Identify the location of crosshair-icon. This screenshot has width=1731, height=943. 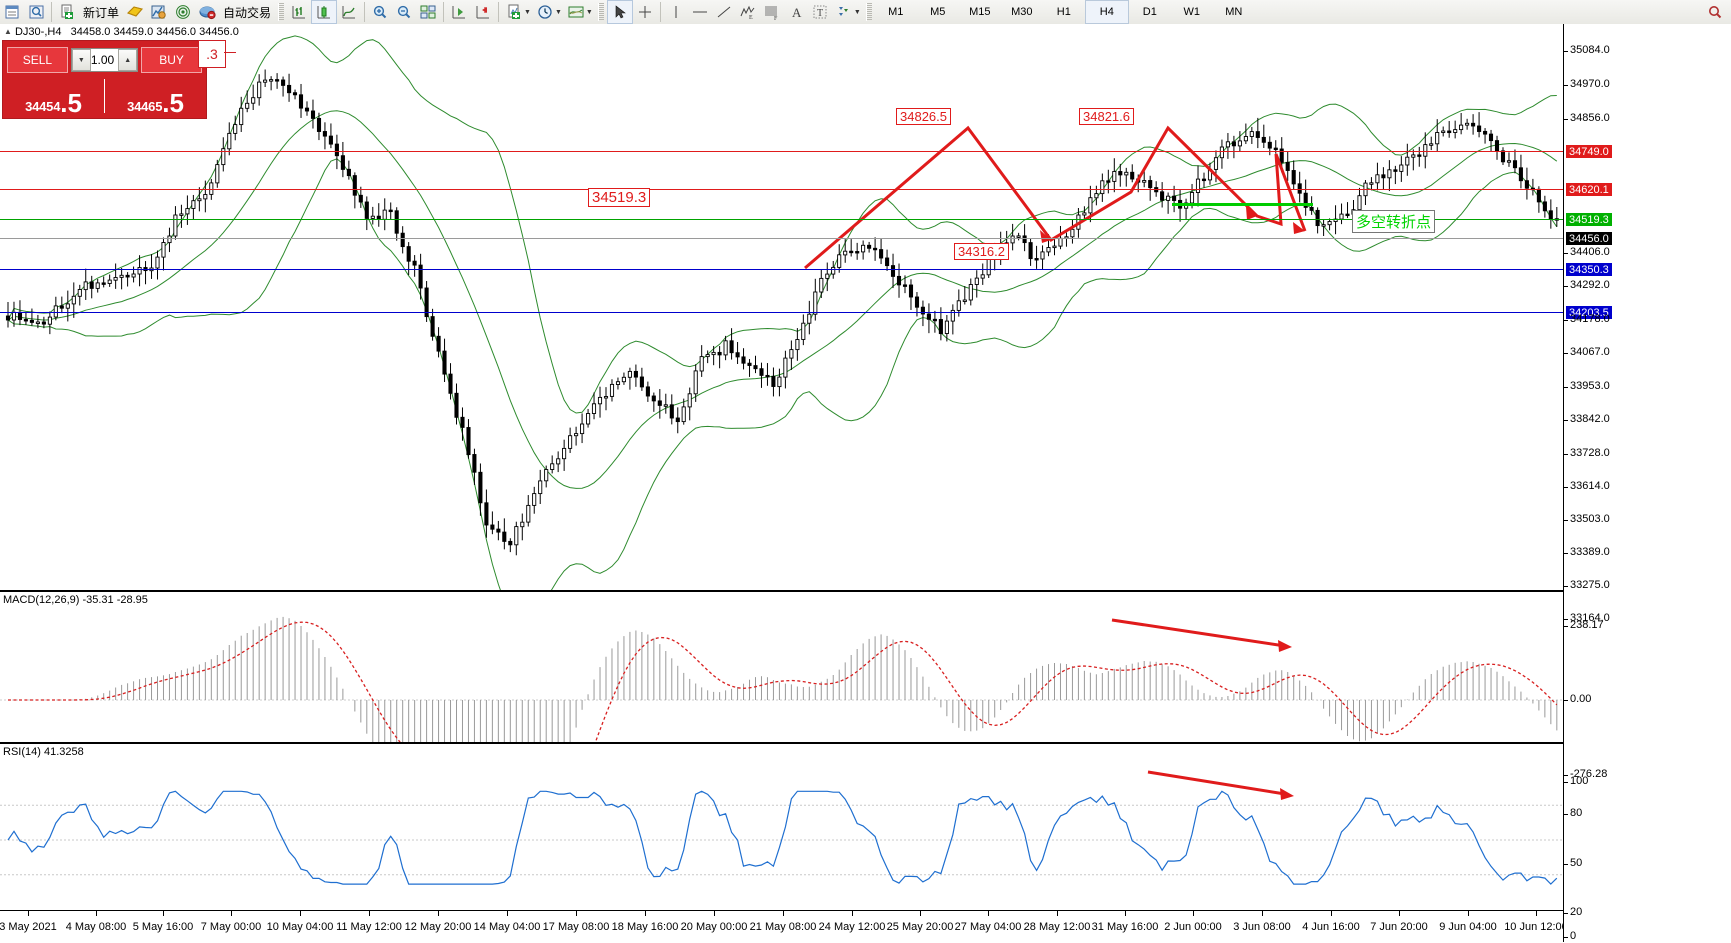
(645, 12).